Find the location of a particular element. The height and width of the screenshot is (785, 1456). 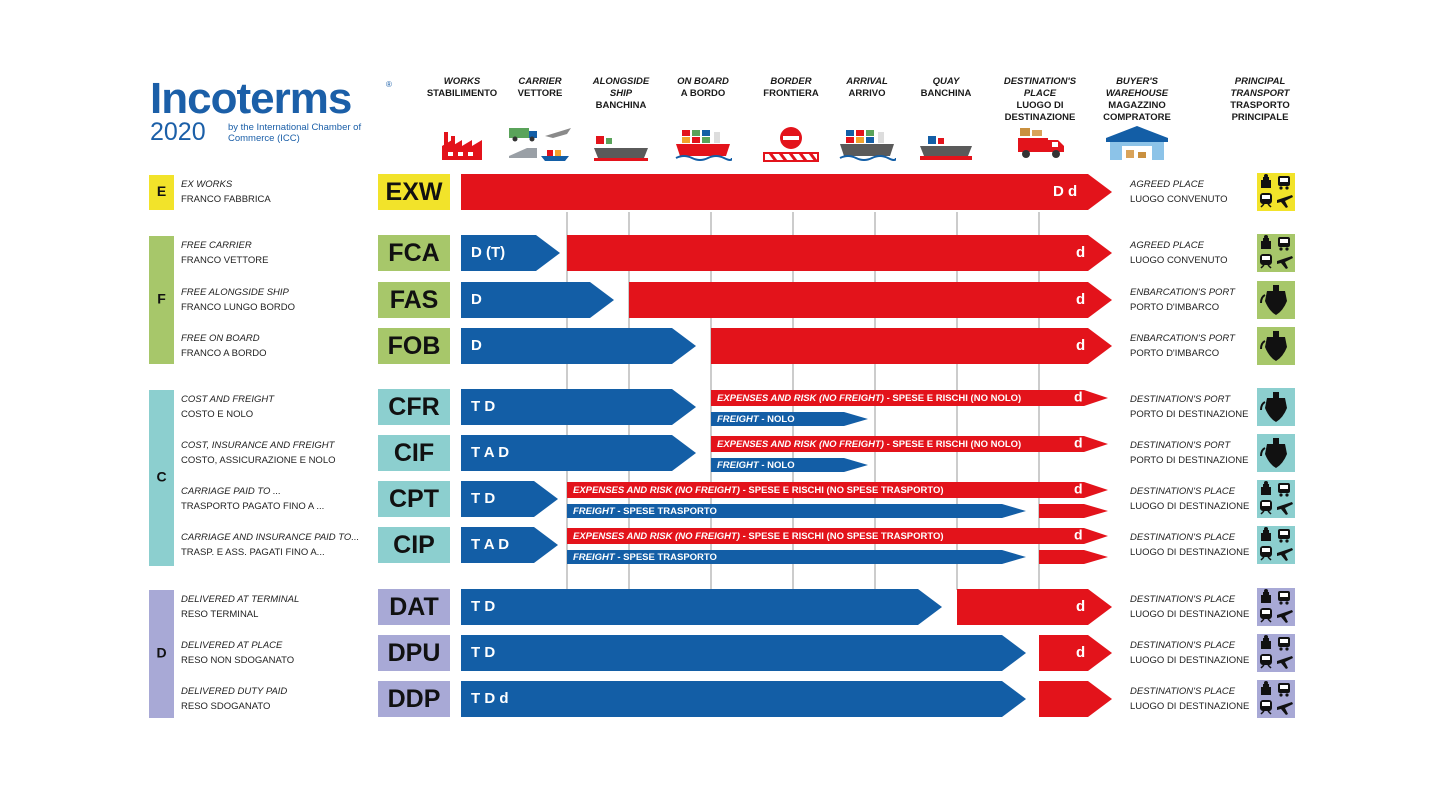

term-name: EX WORKS FRANCO FABBRICA is located at coordinates (276, 192).